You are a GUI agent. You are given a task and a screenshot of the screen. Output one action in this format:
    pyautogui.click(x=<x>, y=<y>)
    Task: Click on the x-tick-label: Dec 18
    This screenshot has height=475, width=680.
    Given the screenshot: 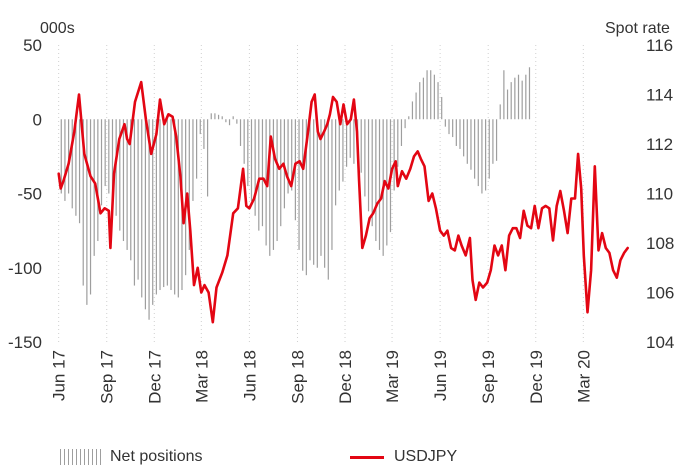 What is the action you would take?
    pyautogui.click(x=345, y=377)
    